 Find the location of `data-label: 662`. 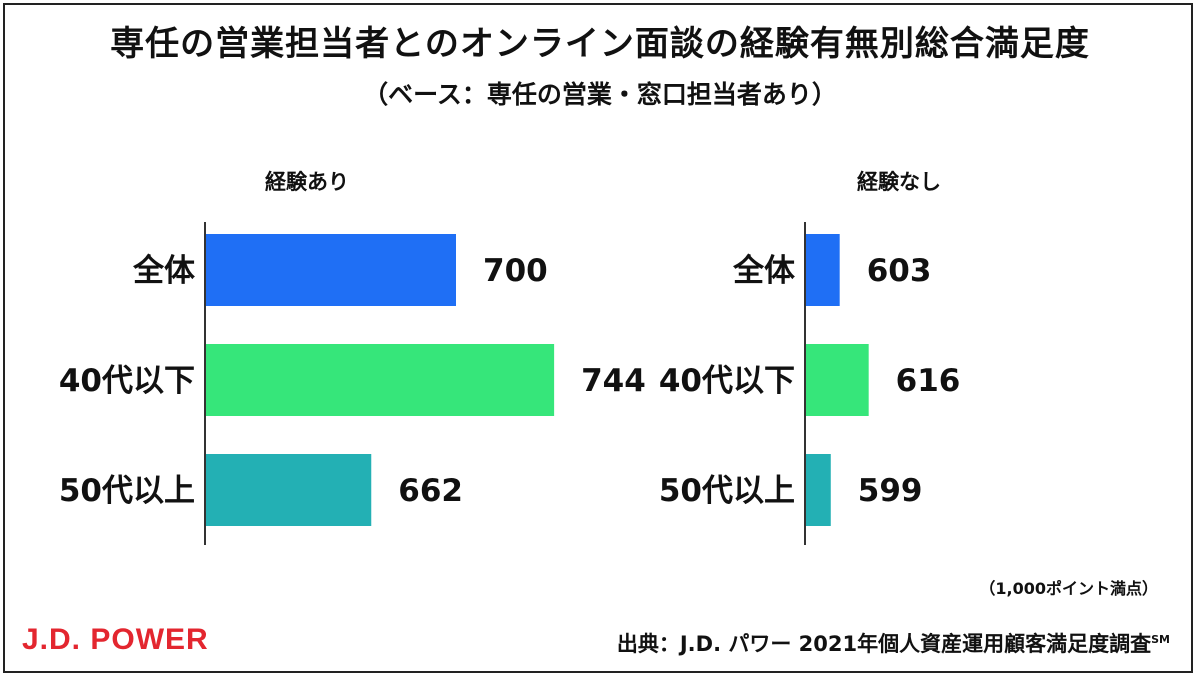

data-label: 662 is located at coordinates (430, 491).